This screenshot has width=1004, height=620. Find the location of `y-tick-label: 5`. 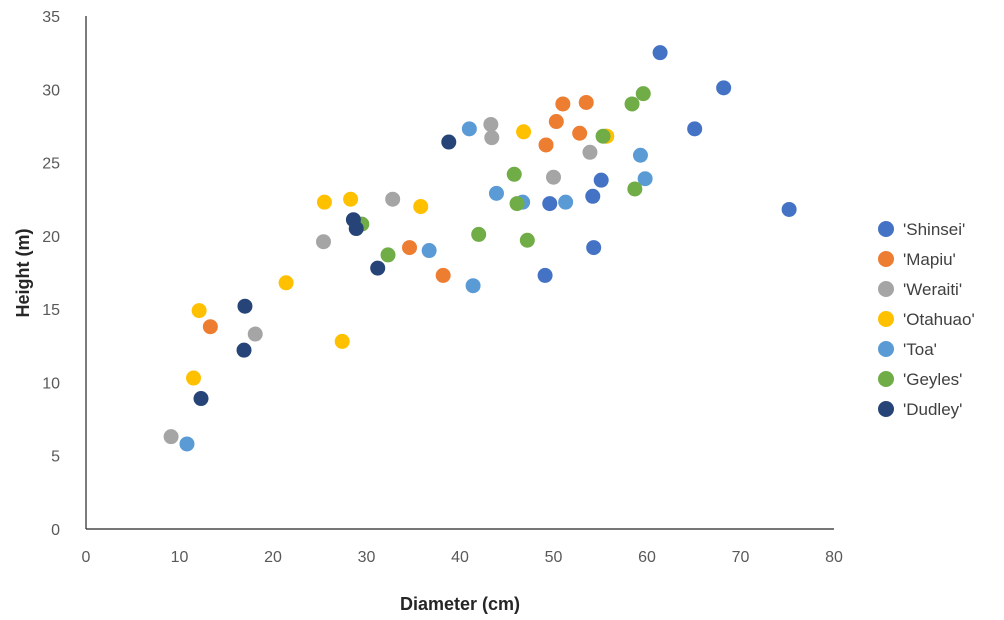

y-tick-label: 5 is located at coordinates (55, 457).